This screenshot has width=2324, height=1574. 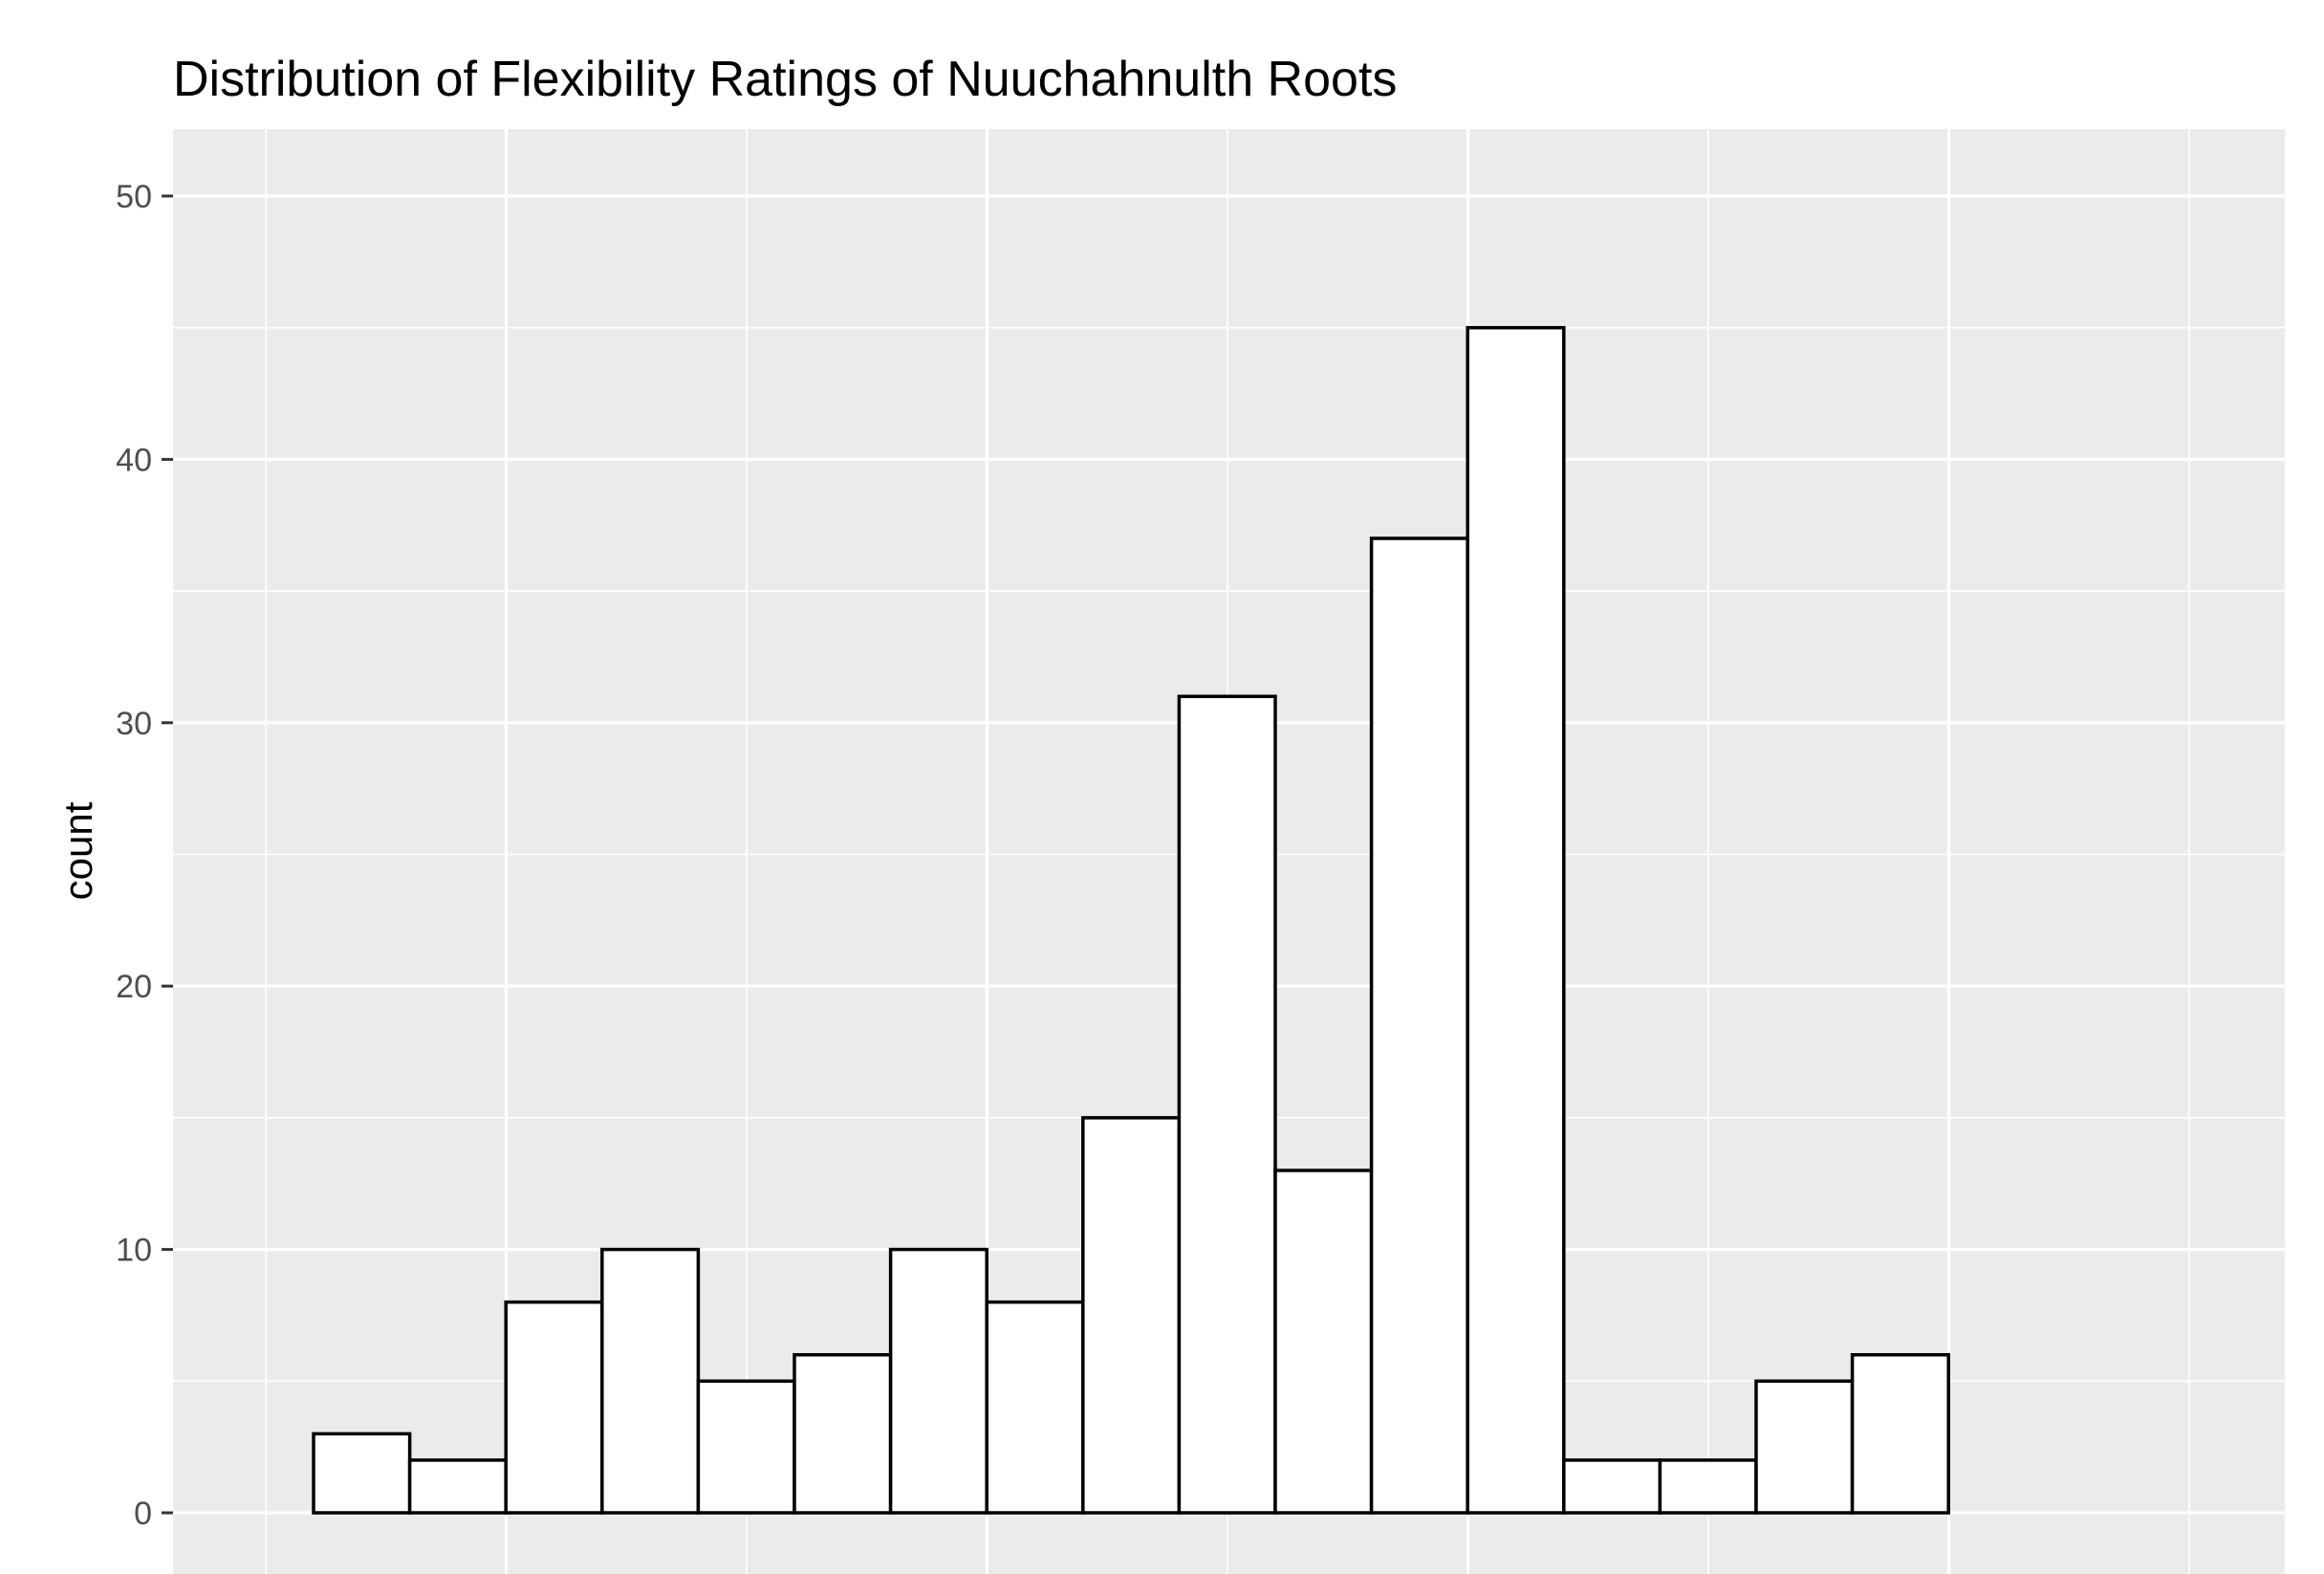 What do you see at coordinates (143, 1514) in the screenshot?
I see `y-tick-label: 0` at bounding box center [143, 1514].